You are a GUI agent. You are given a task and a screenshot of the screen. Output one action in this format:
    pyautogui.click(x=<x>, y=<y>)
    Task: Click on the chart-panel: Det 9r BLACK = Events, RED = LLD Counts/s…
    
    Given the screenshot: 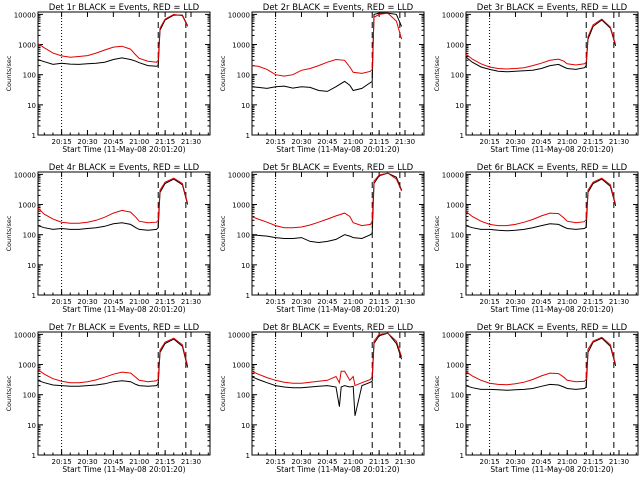 What is the action you would take?
    pyautogui.click(x=536, y=398)
    